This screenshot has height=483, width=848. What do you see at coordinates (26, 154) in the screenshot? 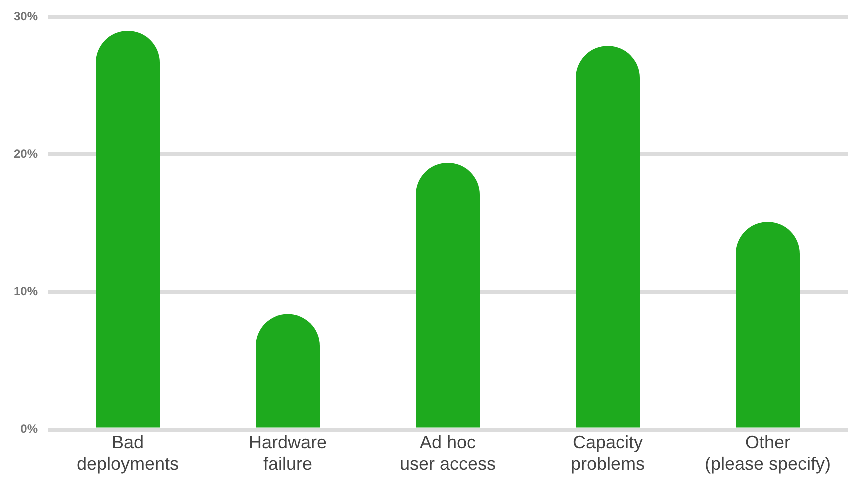
I see `y-tick-label: 20%` at bounding box center [26, 154].